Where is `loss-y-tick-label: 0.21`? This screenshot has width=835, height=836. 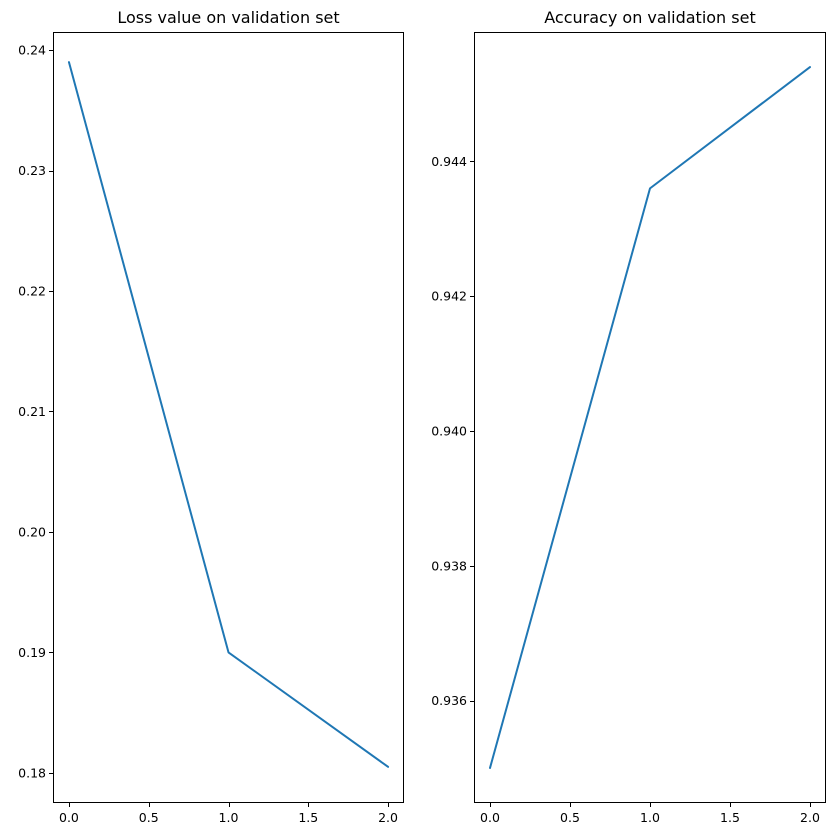
loss-y-tick-label: 0.21 is located at coordinates (32, 411).